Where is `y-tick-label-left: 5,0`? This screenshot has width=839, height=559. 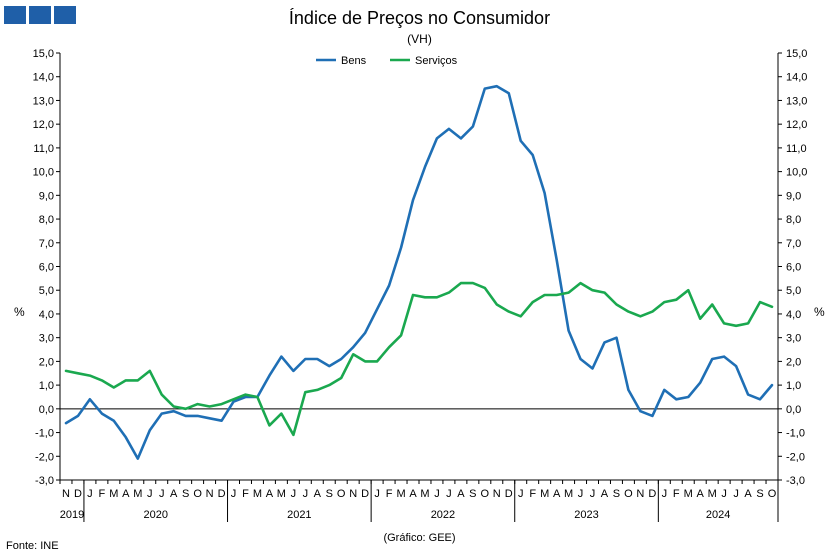
y-tick-label-left: 5,0 is located at coordinates (46, 291).